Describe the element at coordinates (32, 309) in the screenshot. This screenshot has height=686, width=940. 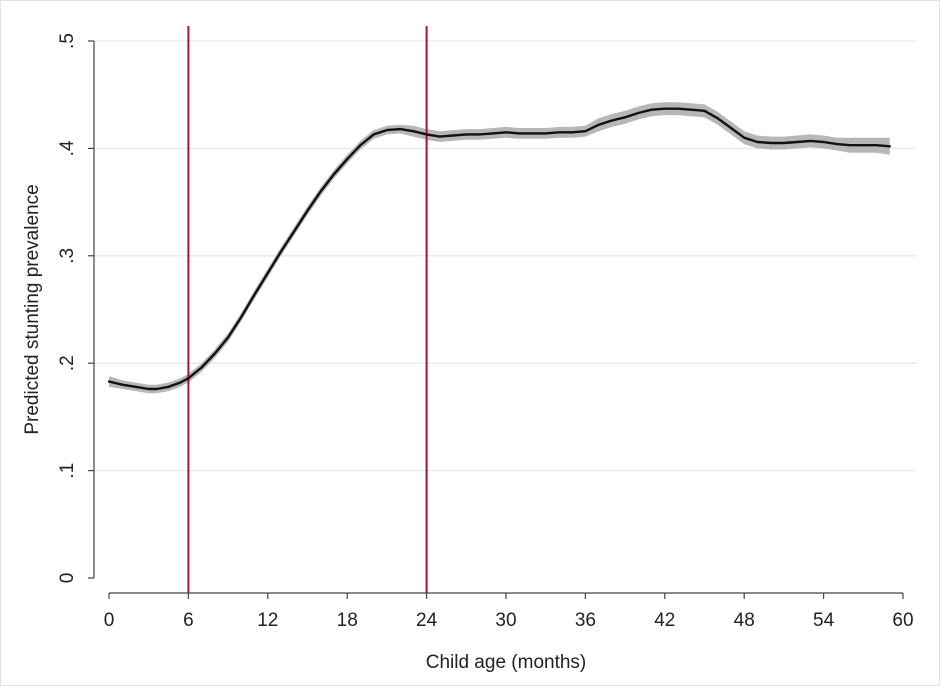
I see `y-axis-title: Predicted stunting prevalence` at that location.